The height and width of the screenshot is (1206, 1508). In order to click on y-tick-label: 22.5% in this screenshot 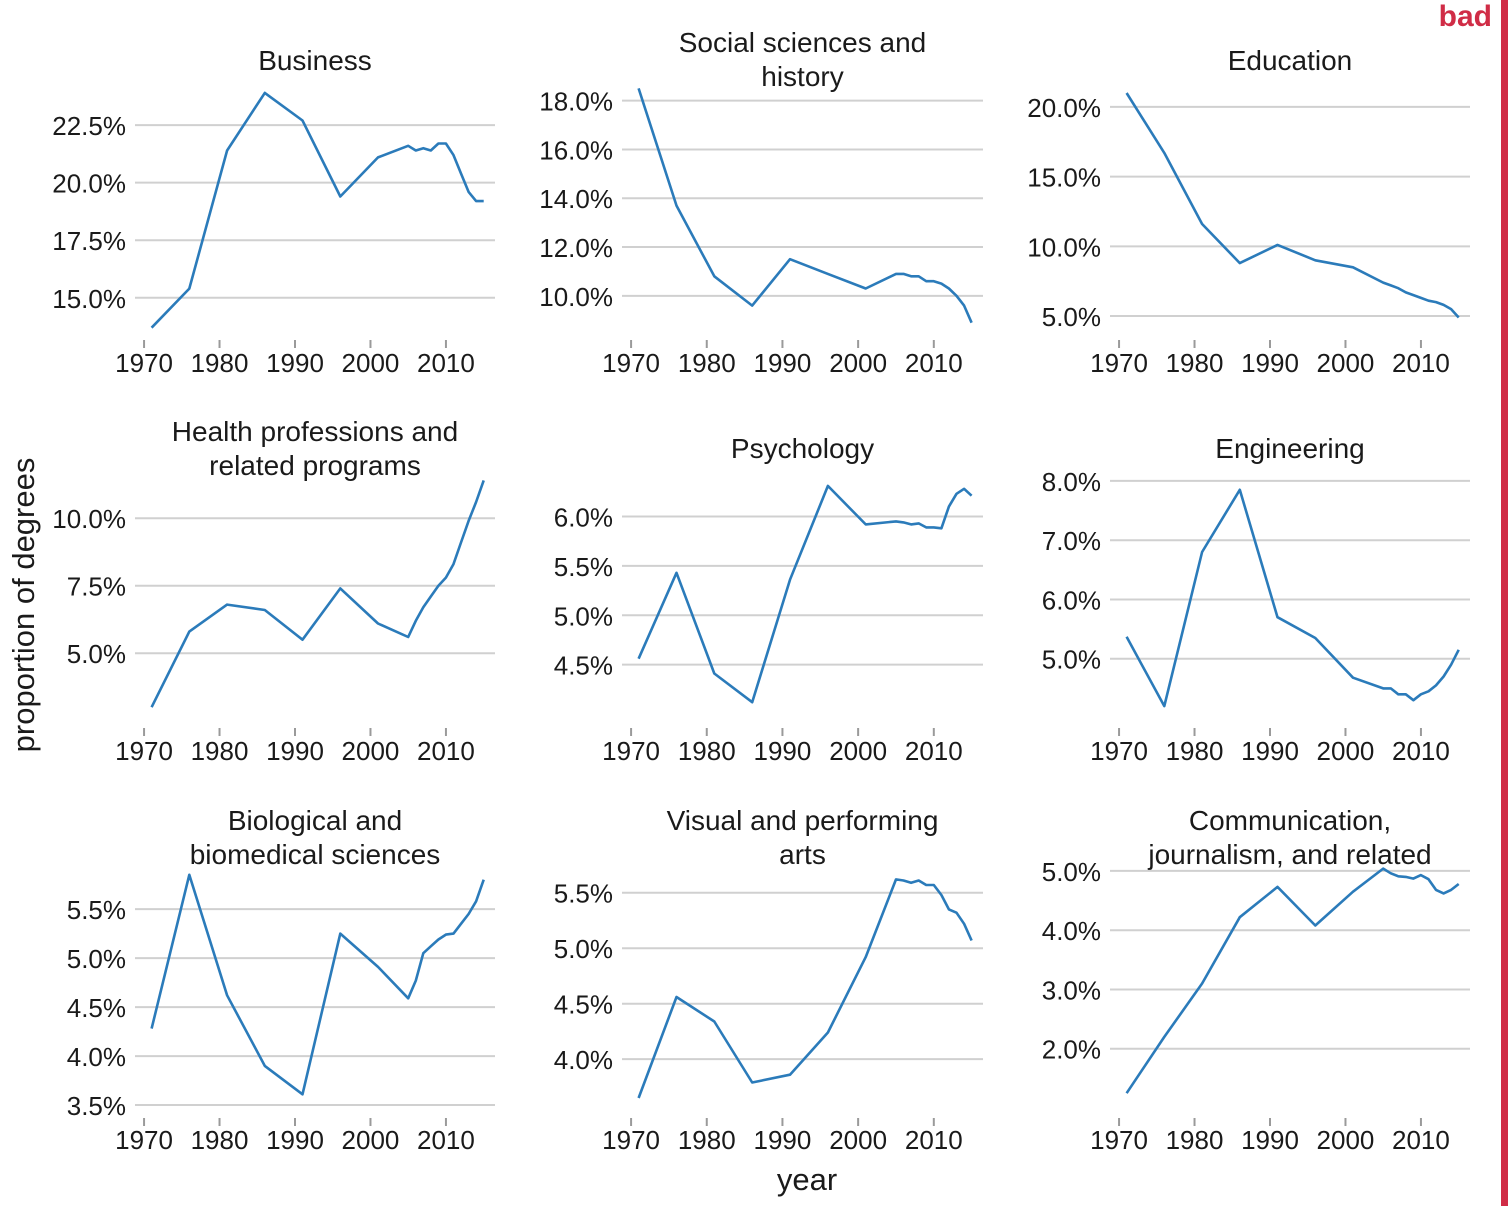, I will do `click(89, 126)`.